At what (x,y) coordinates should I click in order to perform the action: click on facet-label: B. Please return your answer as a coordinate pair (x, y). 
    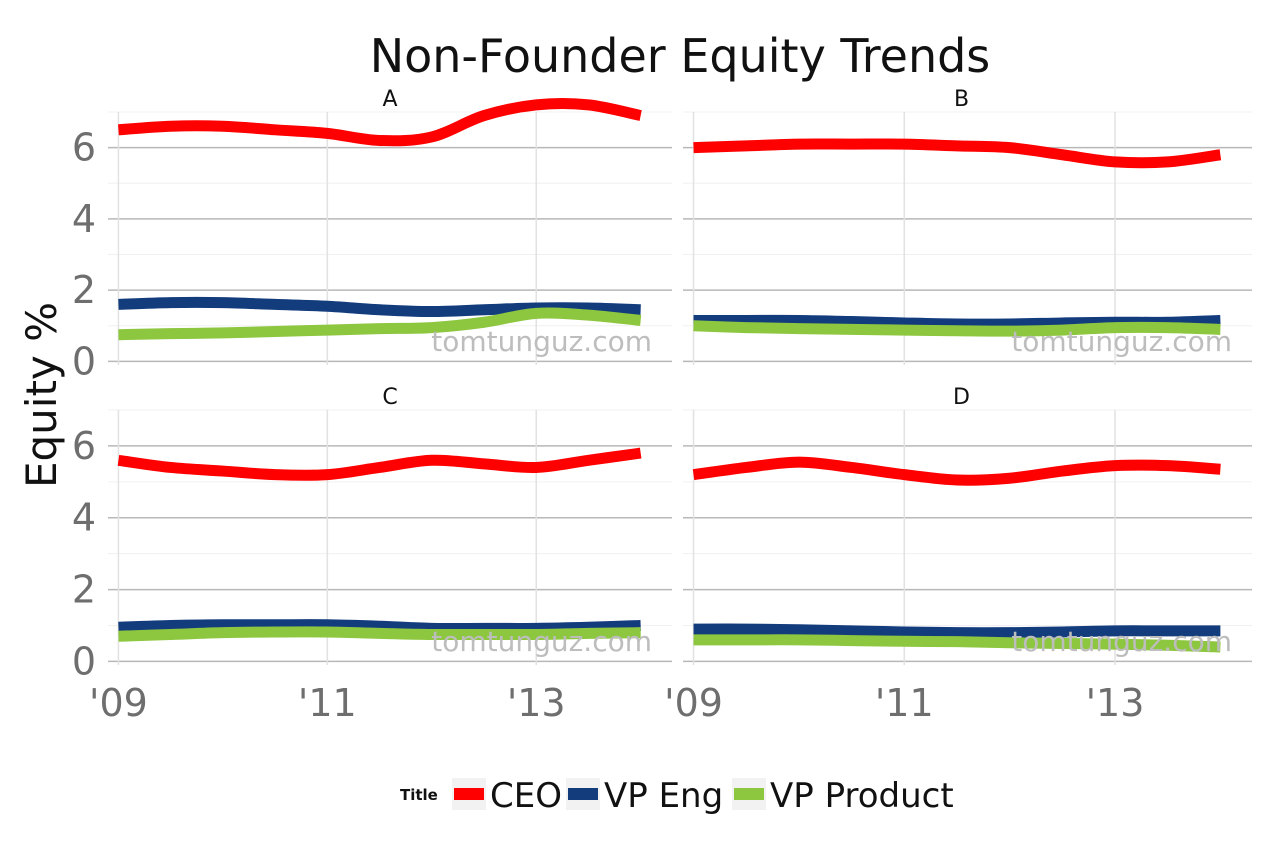
    Looking at the image, I should click on (961, 99).